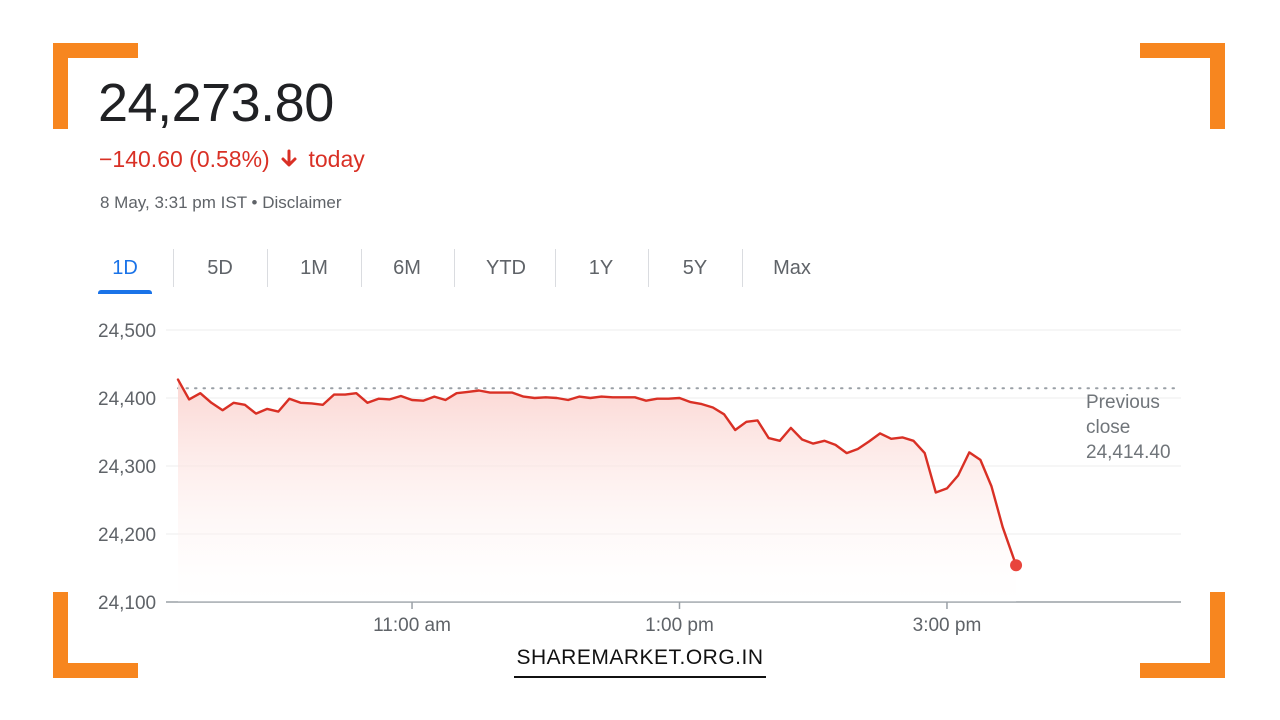 The image size is (1280, 720). I want to click on tab-ytd: YTD, so click(506, 269).